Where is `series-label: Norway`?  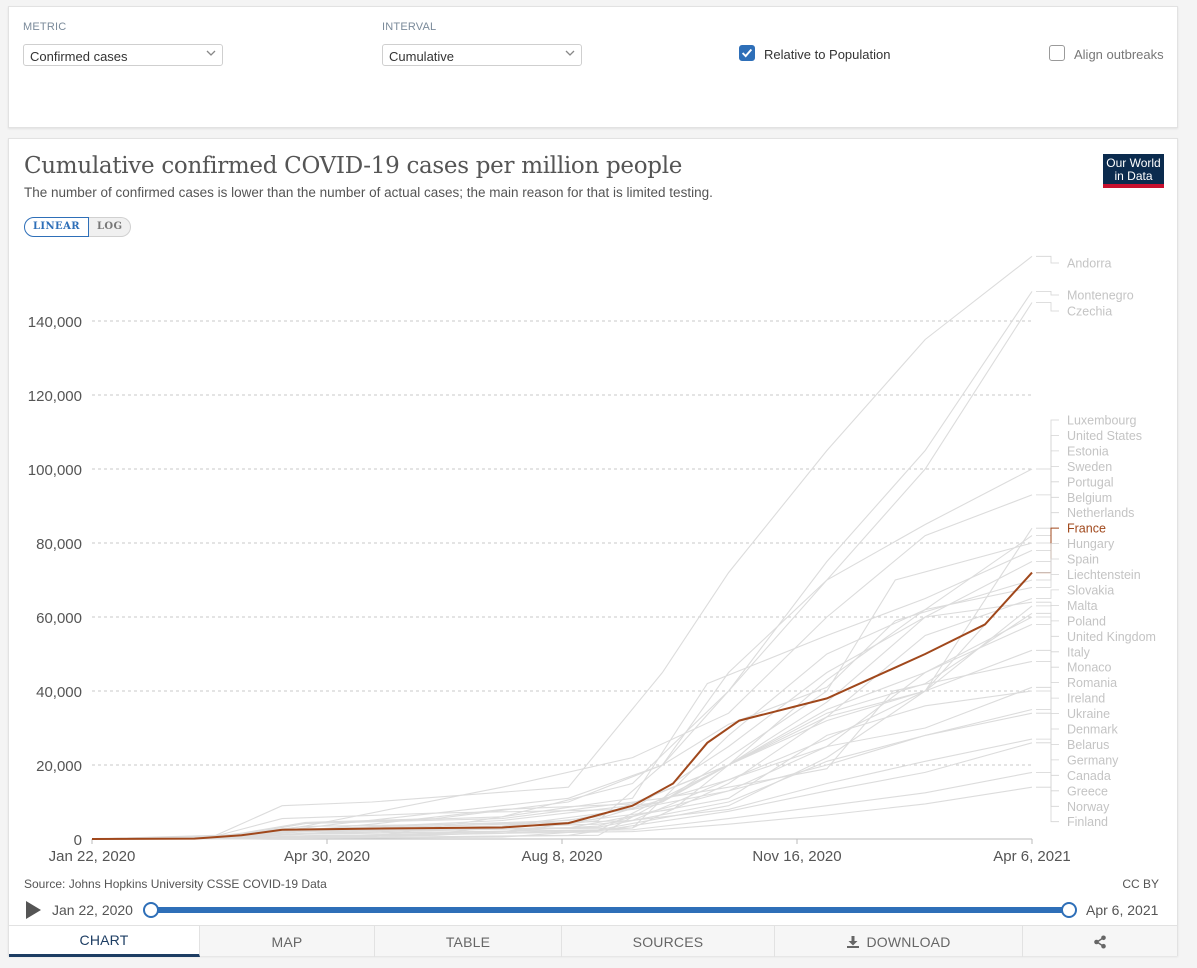
series-label: Norway is located at coordinates (1088, 807).